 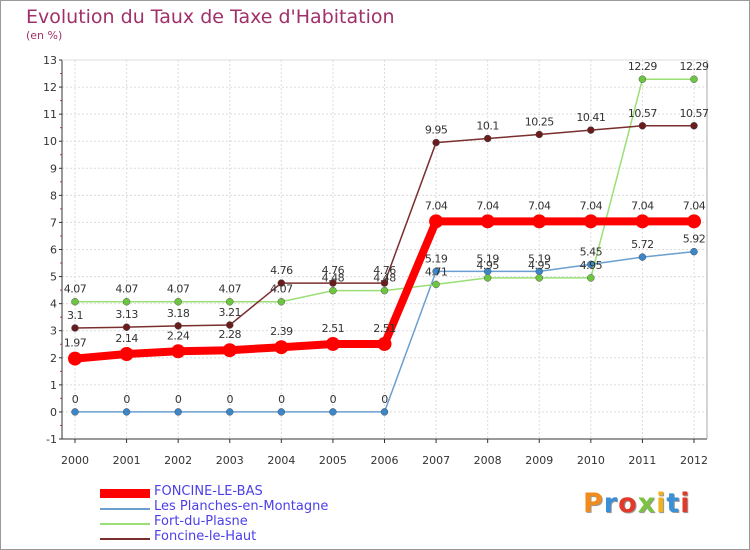 What do you see at coordinates (694, 66) in the screenshot?
I see `data-label: 12.29` at bounding box center [694, 66].